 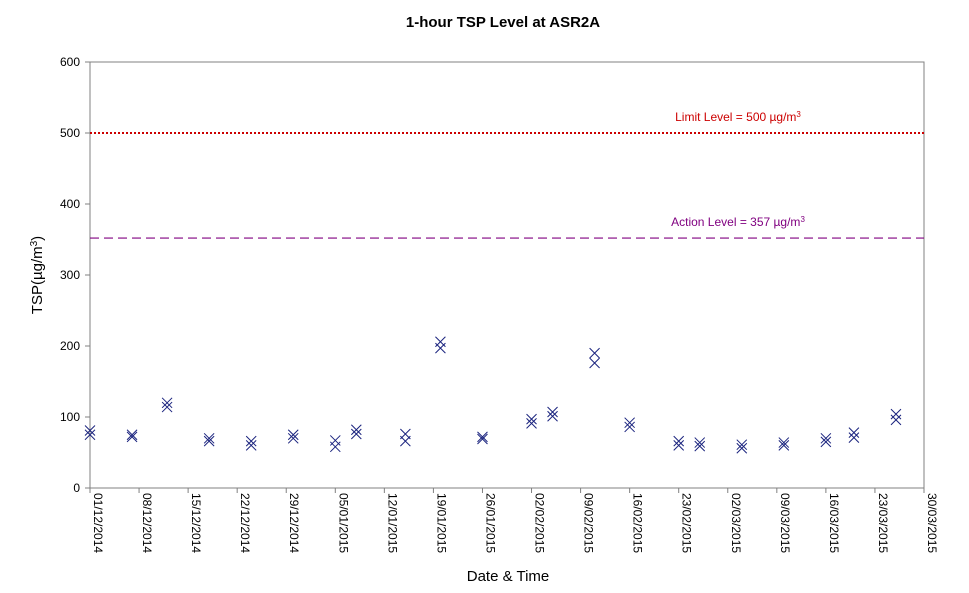 I want to click on x-tick-label: 19/01/2015, so click(x=441, y=523).